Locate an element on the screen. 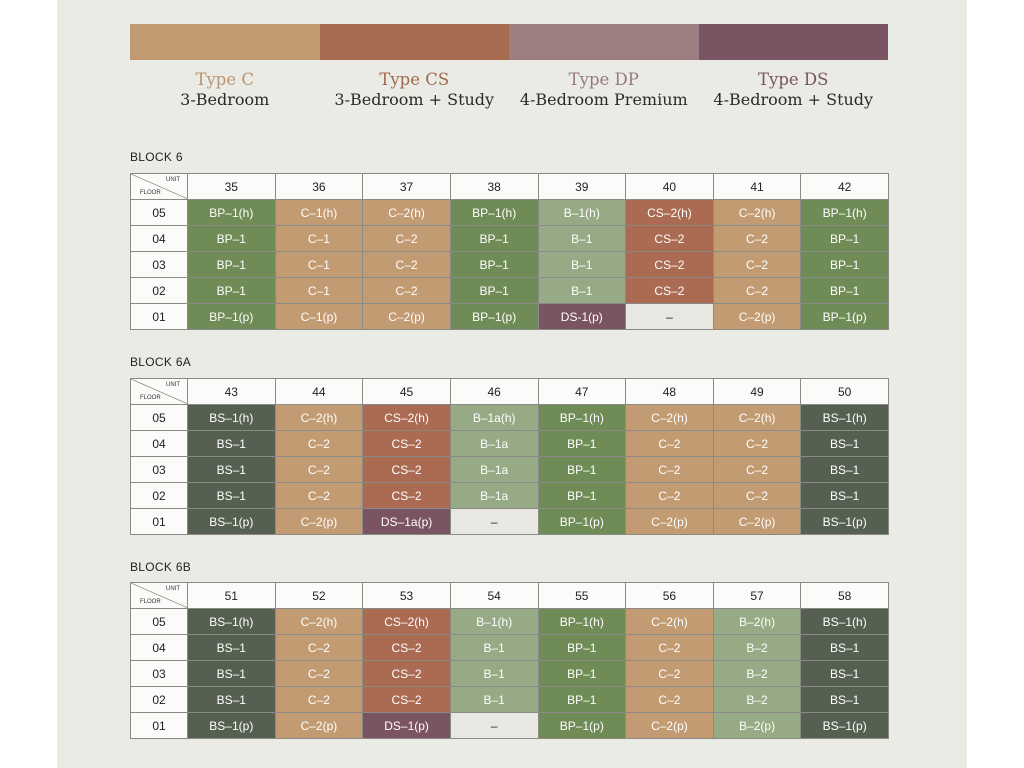 The width and height of the screenshot is (1024, 768). type-name: Type DS is located at coordinates (793, 79).